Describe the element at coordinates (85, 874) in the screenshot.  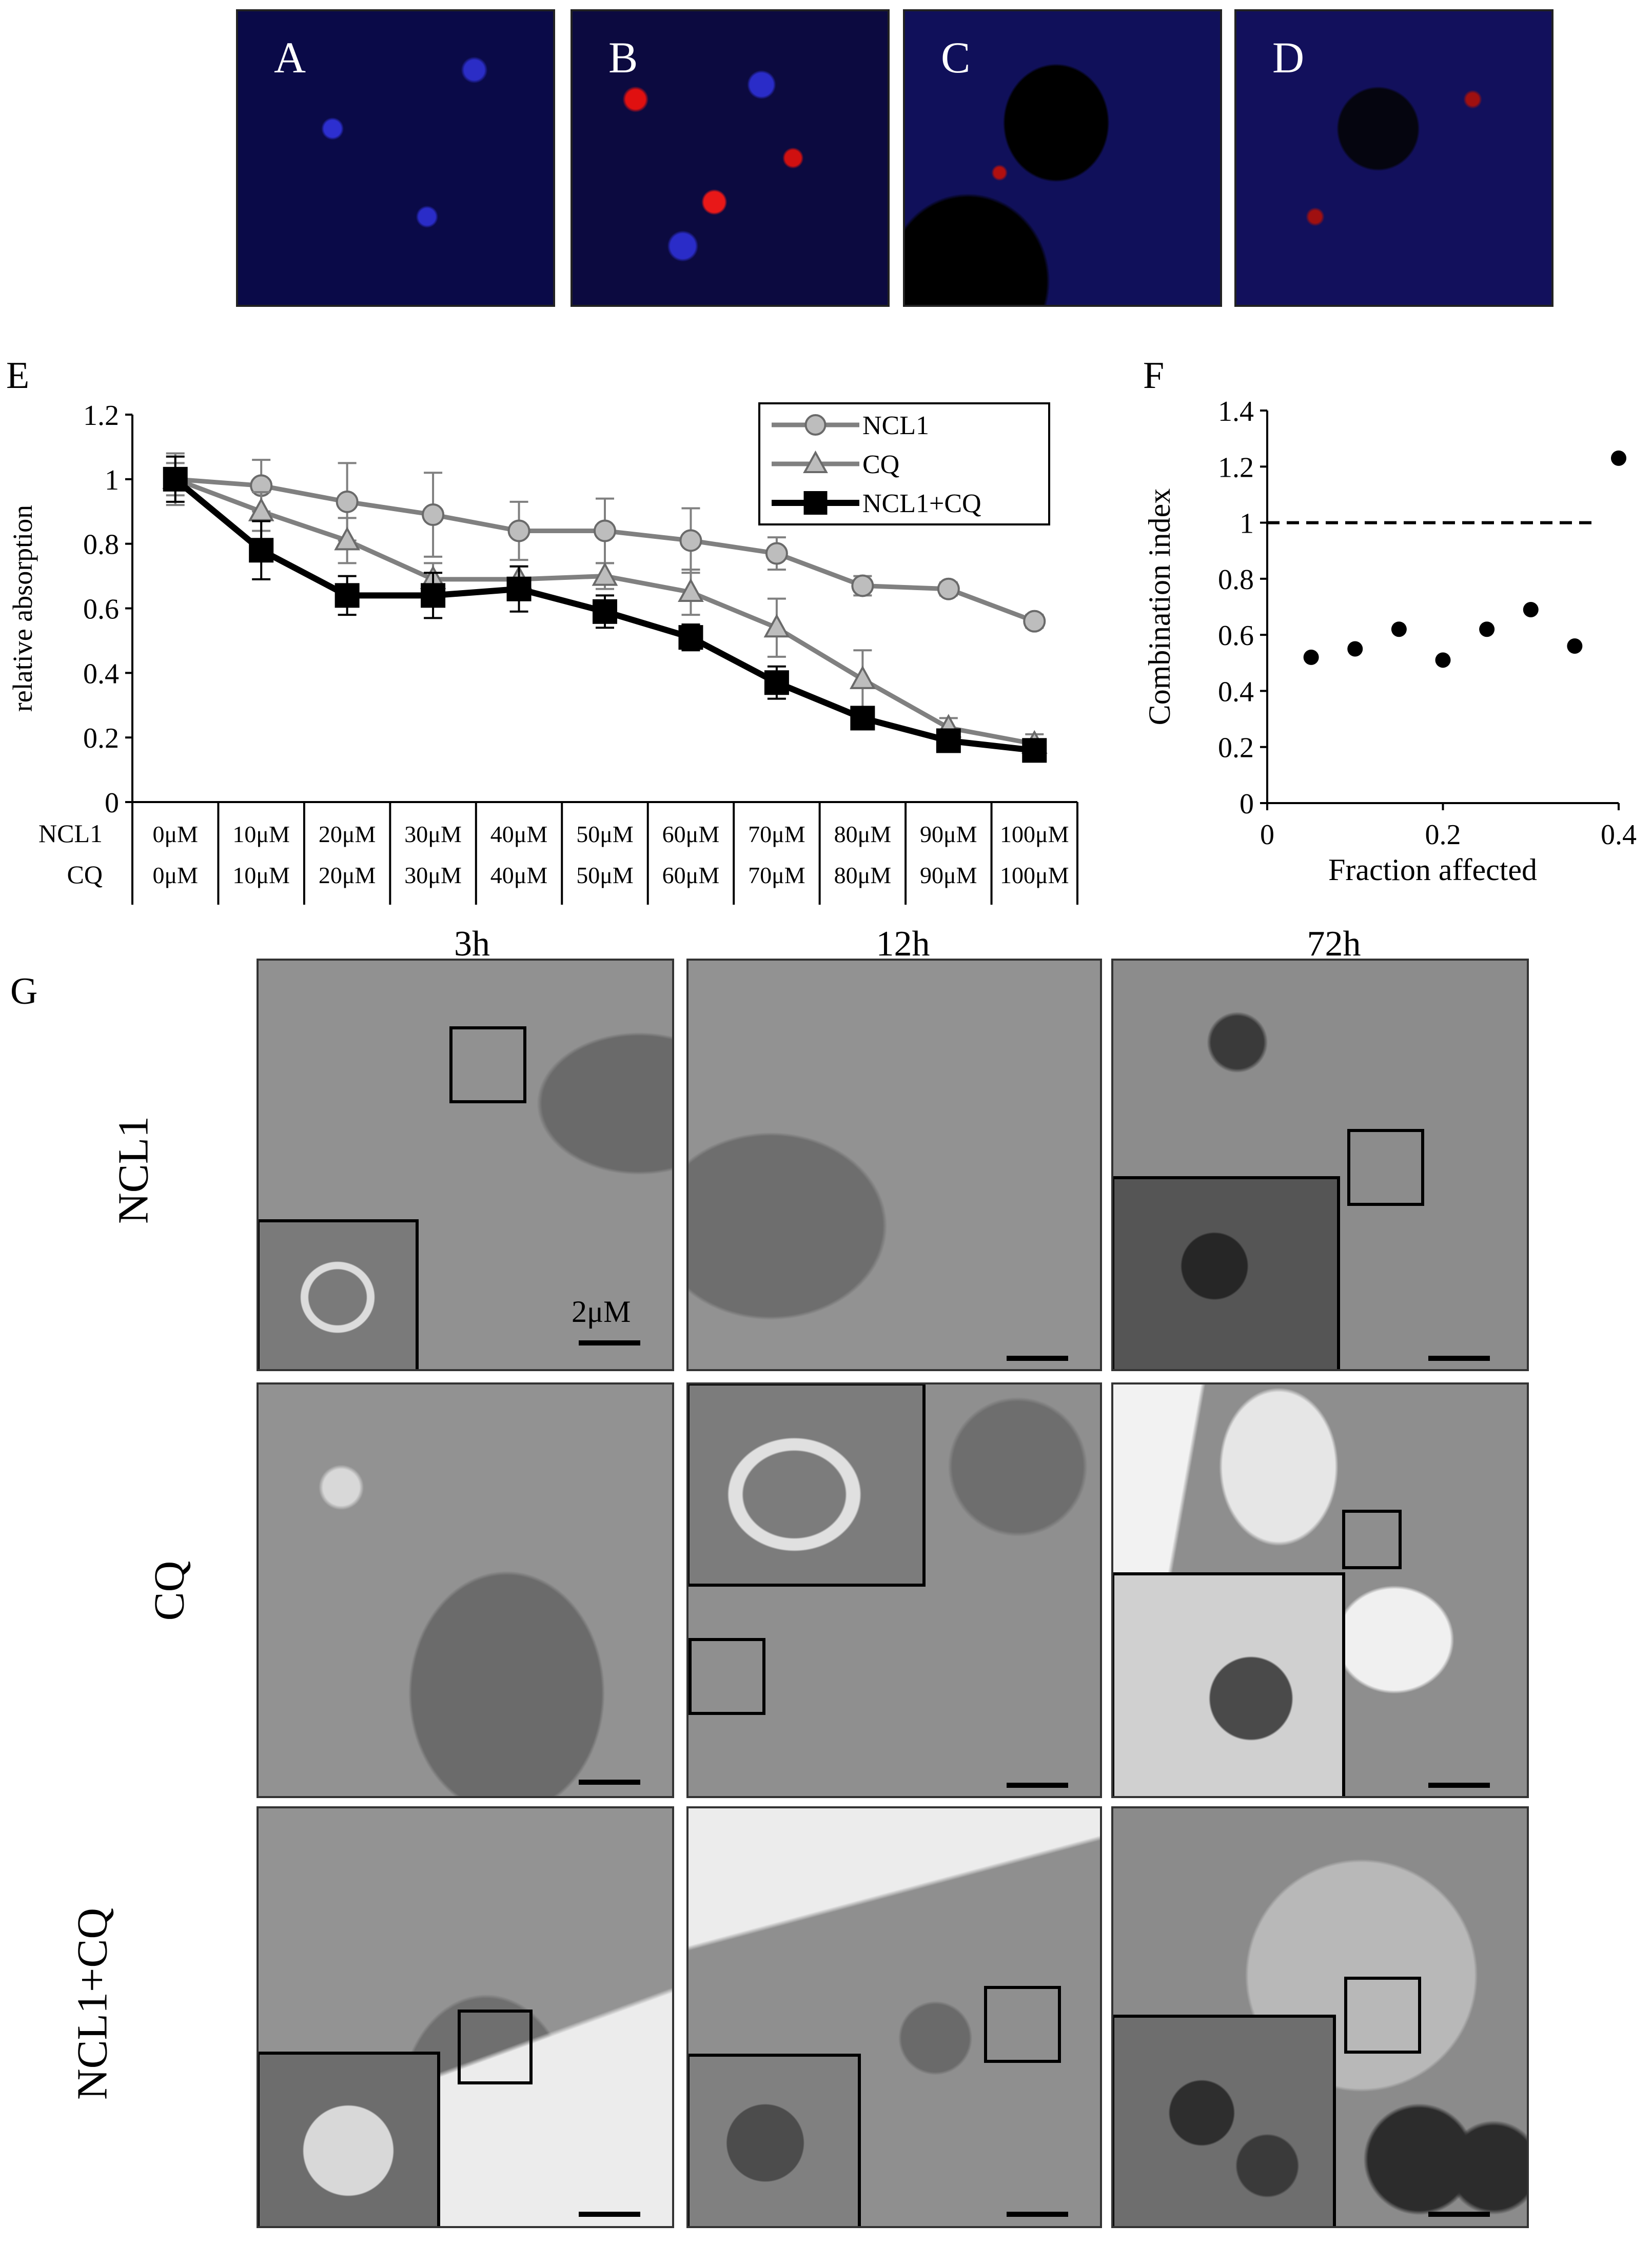
I see `table-row-label: CQ` at that location.